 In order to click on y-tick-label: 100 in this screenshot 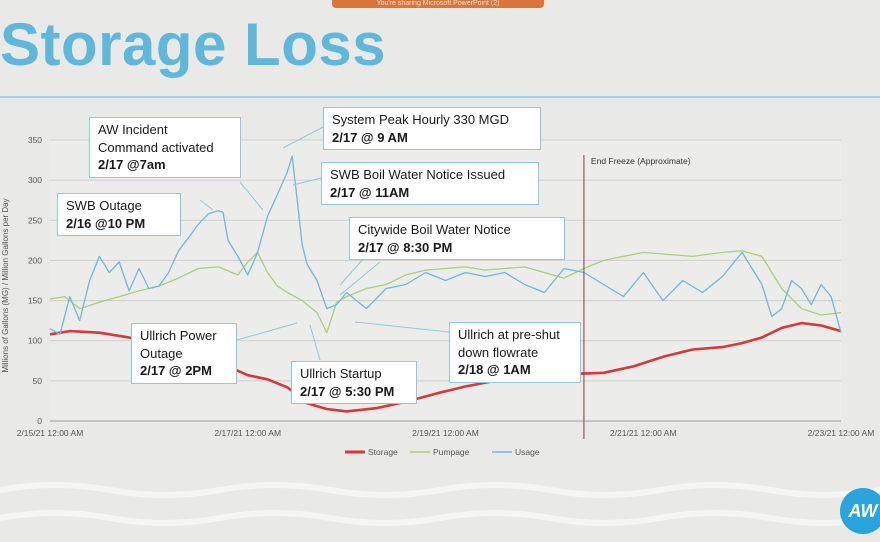, I will do `click(35, 341)`.